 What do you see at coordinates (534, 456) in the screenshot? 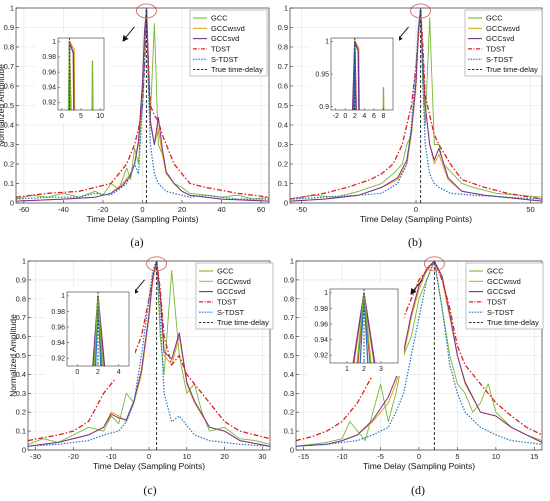
I see `x-tick-label: 15` at bounding box center [534, 456].